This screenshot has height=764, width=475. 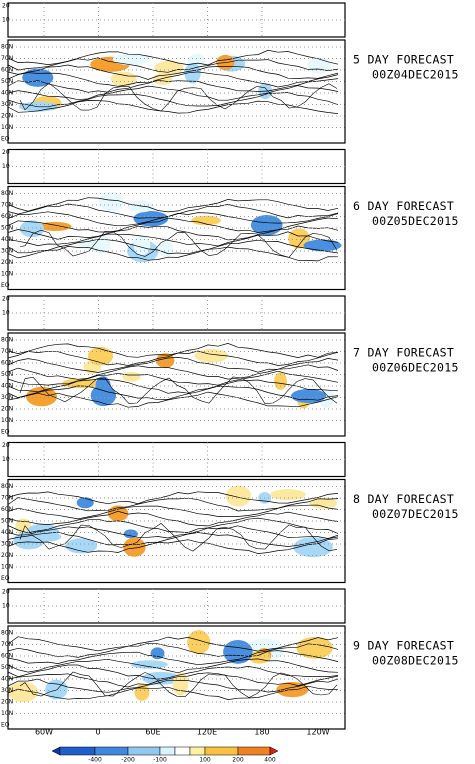 I want to click on forecast-title: 7 DAY FORECAST, so click(x=403, y=353).